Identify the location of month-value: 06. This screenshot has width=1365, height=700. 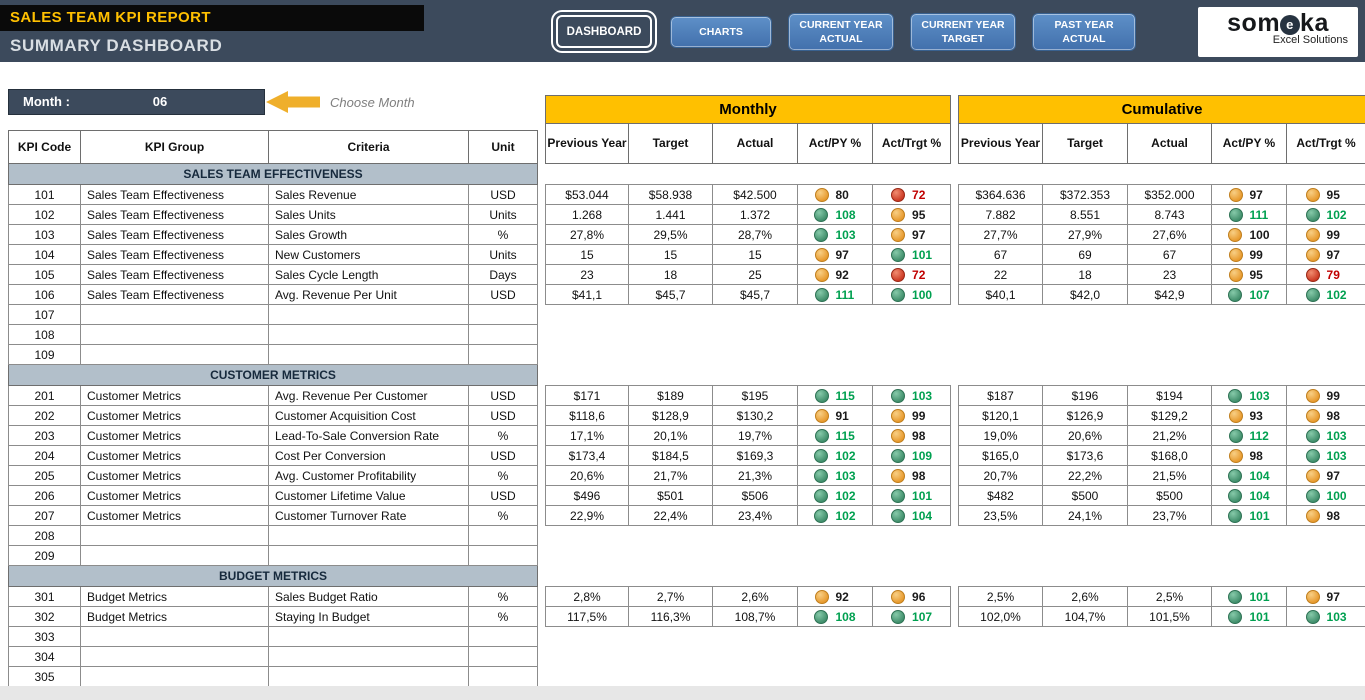
(160, 101).